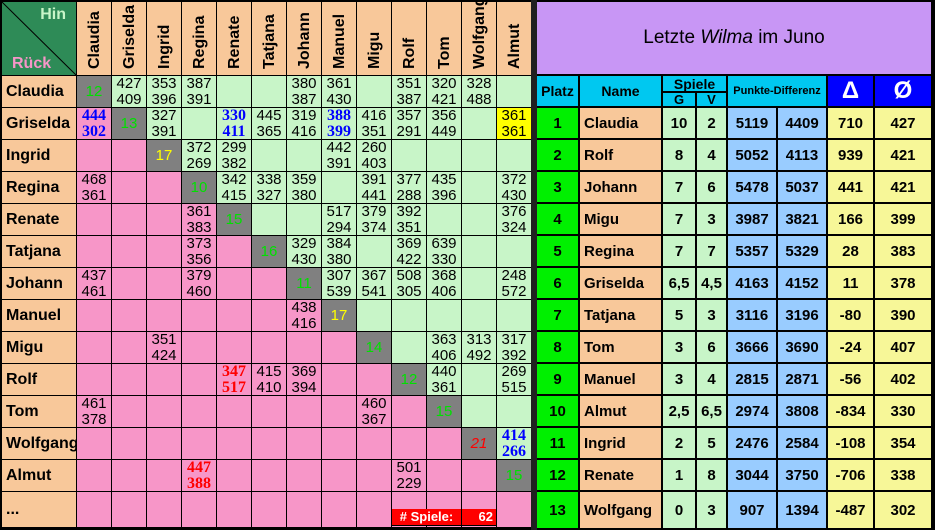 This screenshot has height=530, width=938. I want to click on average: 399, so click(904, 220).